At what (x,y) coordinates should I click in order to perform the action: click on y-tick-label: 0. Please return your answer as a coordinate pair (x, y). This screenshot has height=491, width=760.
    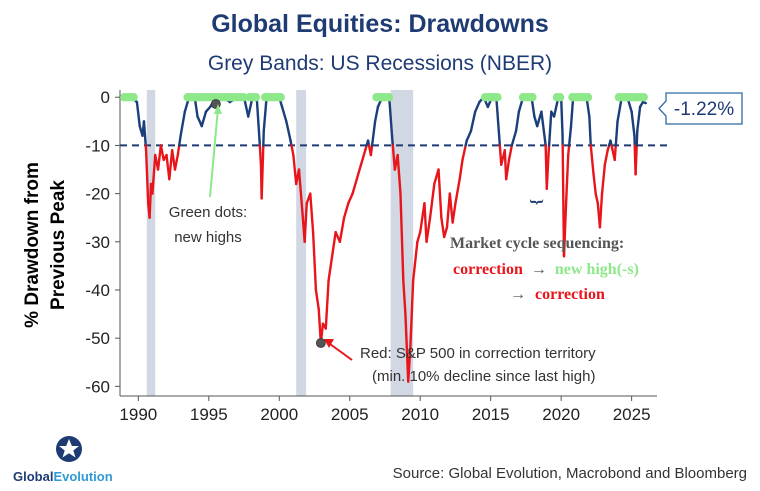
    Looking at the image, I should click on (105, 97).